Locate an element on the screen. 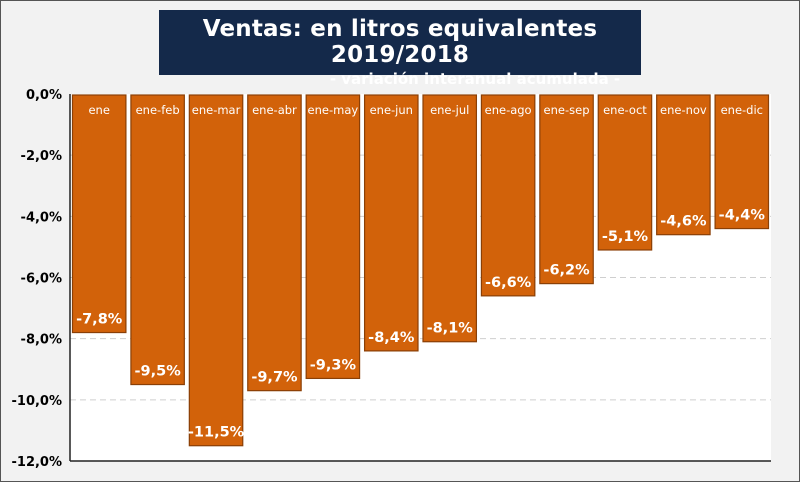 The height and width of the screenshot is (482, 800). category-label: ene-ago is located at coordinates (508, 110).